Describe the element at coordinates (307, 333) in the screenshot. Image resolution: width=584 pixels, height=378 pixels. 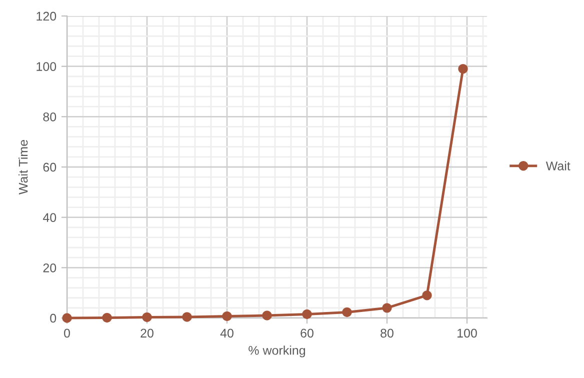
I see `x-tick-label: 60` at that location.